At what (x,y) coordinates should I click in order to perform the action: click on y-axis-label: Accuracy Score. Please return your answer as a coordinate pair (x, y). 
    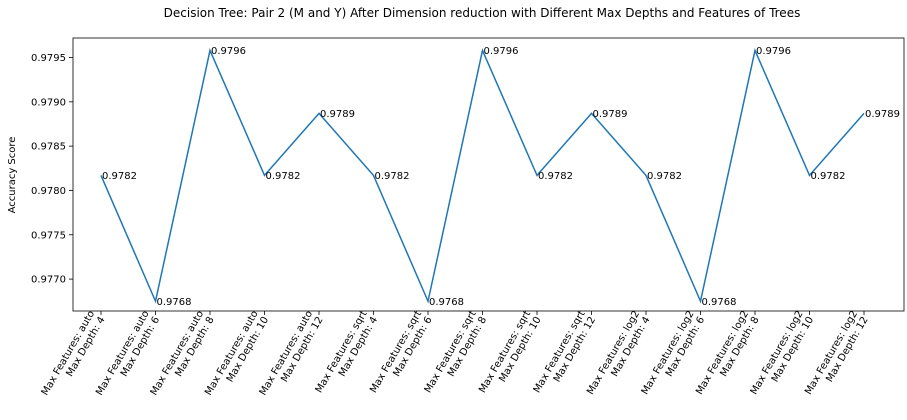
    Looking at the image, I should click on (12, 175).